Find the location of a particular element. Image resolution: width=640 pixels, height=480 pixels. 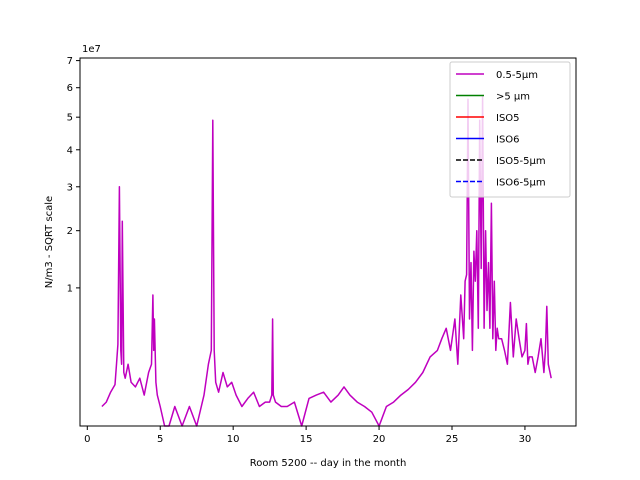

x-tick-label: 10 is located at coordinates (233, 439).